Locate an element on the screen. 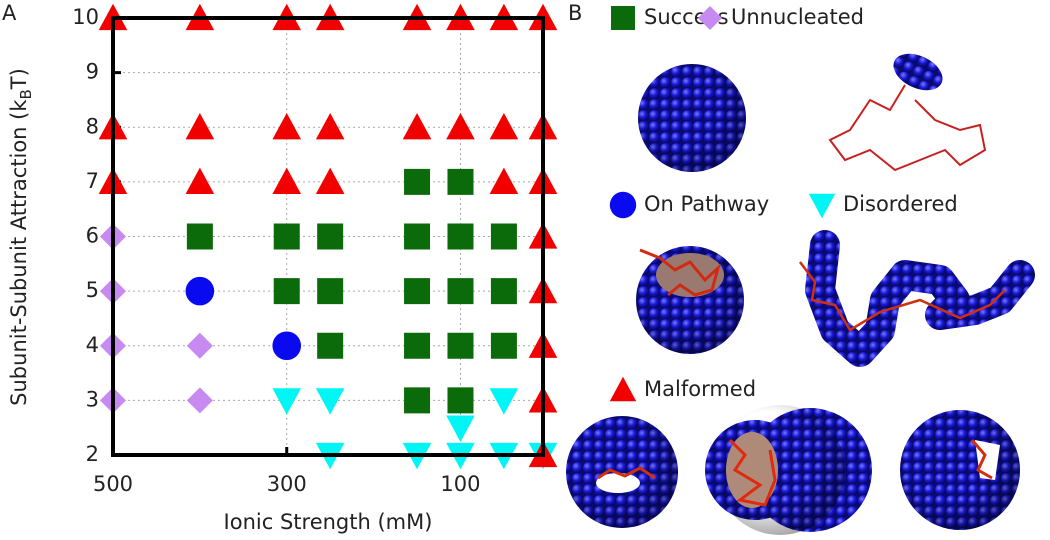 The image size is (1050, 540). x-tick-label: 500 is located at coordinates (113, 484).